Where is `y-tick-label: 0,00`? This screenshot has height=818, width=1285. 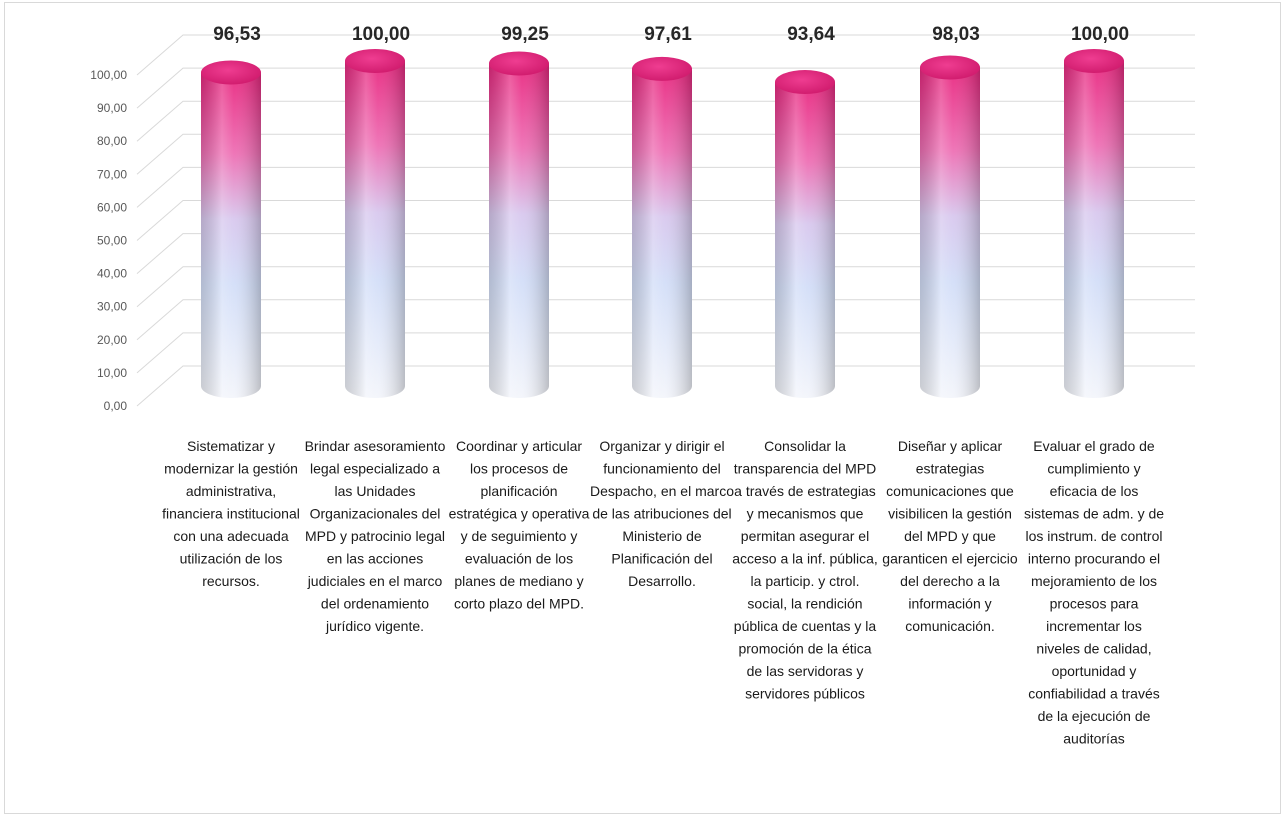 y-tick-label: 0,00 is located at coordinates (116, 406).